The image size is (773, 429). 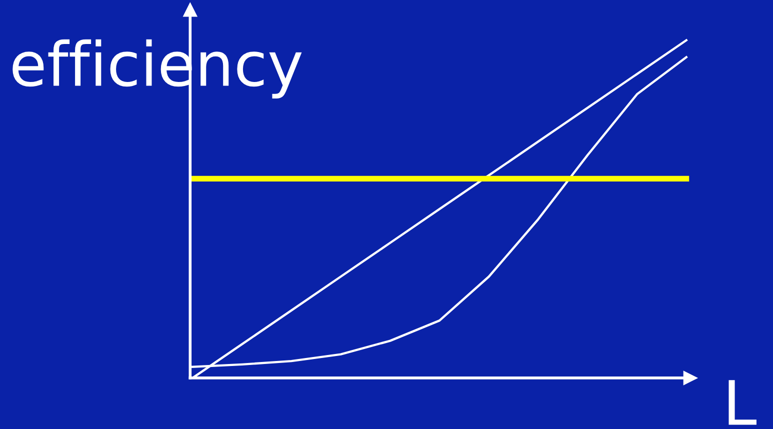 I want to click on x-axis-title: L, so click(x=742, y=402).